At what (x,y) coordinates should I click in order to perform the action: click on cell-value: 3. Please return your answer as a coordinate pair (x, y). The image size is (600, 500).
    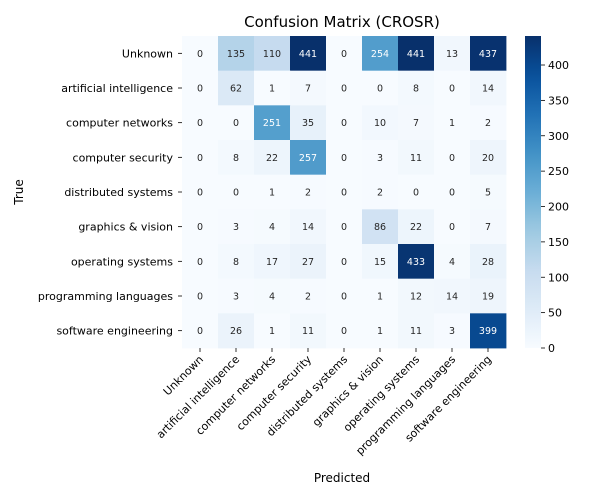
    Looking at the image, I should click on (236, 297).